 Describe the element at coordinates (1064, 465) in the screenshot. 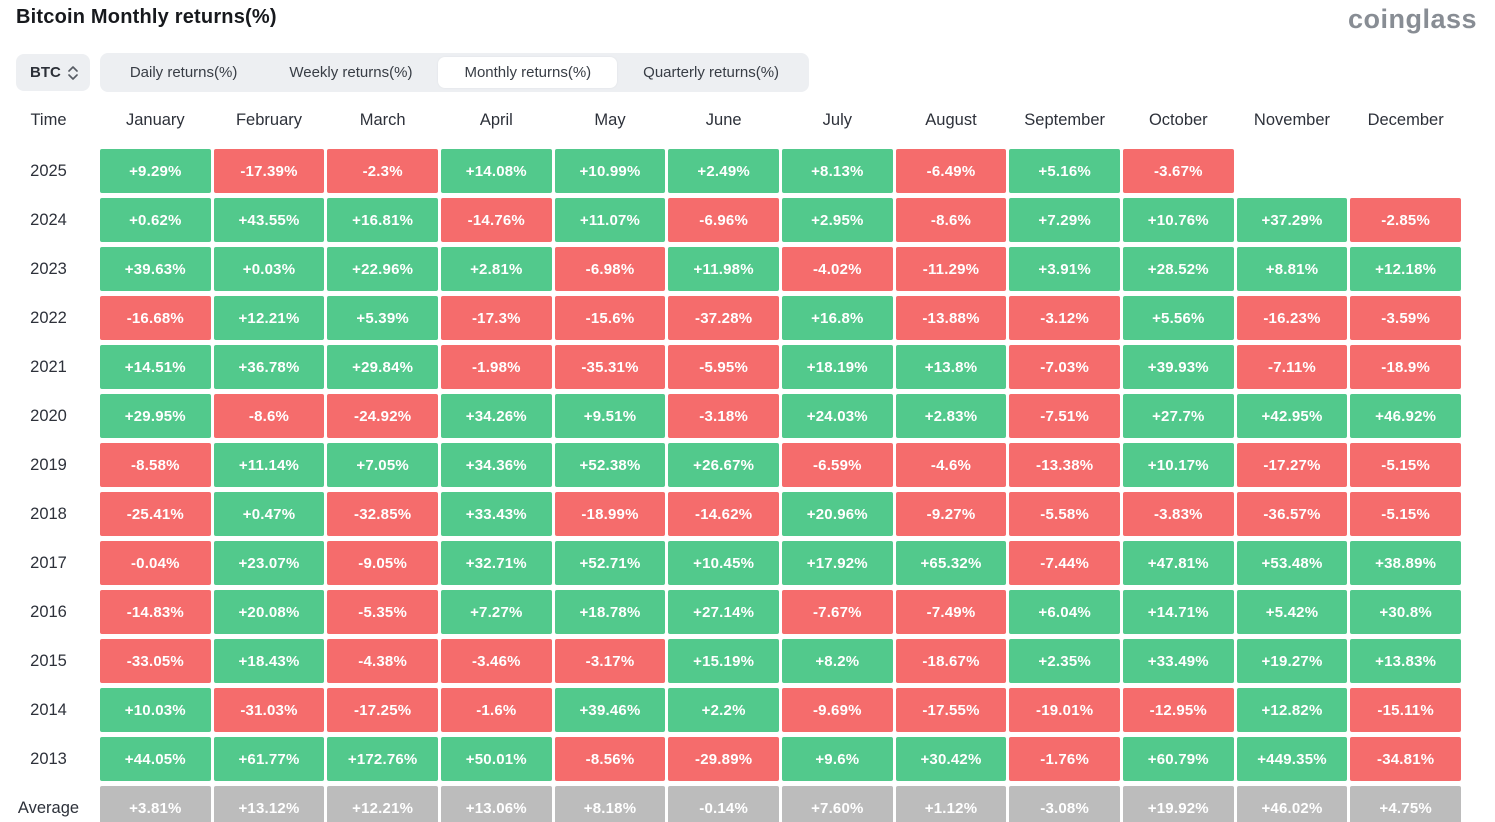

I see `return-cell: -13.38%` at that location.